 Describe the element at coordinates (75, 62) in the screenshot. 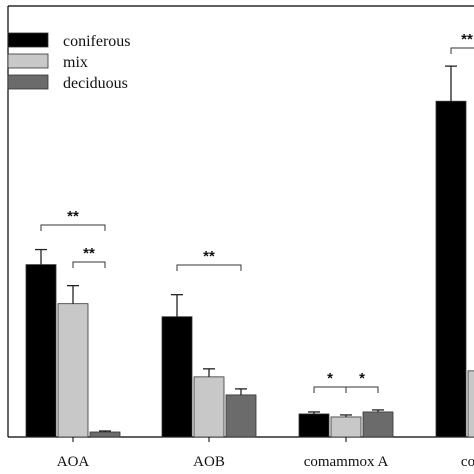

I see `legend-label: mix` at that location.